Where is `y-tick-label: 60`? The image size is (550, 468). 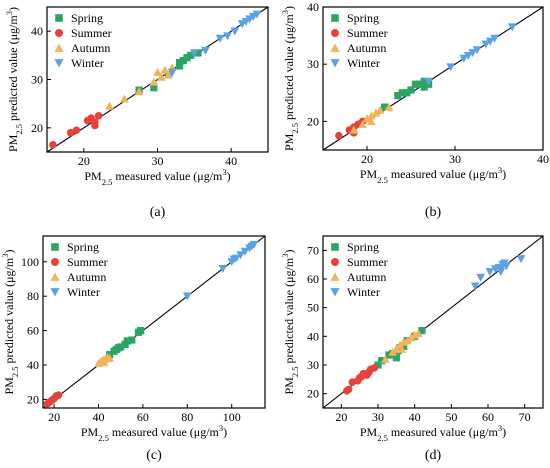 y-tick-label: 60 is located at coordinates (33, 331).